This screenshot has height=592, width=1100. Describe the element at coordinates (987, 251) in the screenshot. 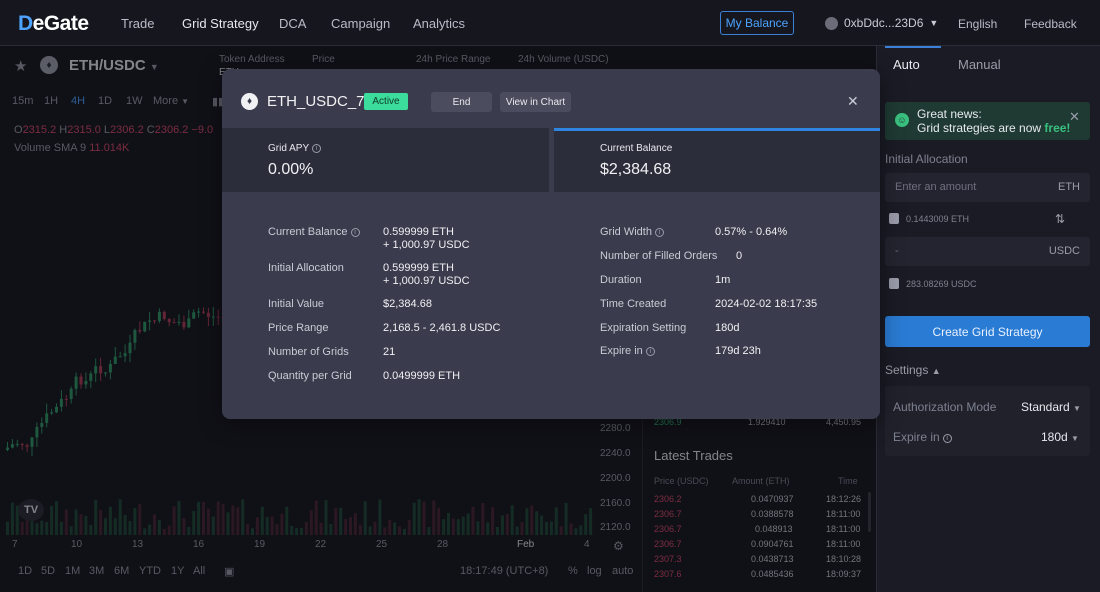

I see `usdc-amount-input: - USDC` at that location.